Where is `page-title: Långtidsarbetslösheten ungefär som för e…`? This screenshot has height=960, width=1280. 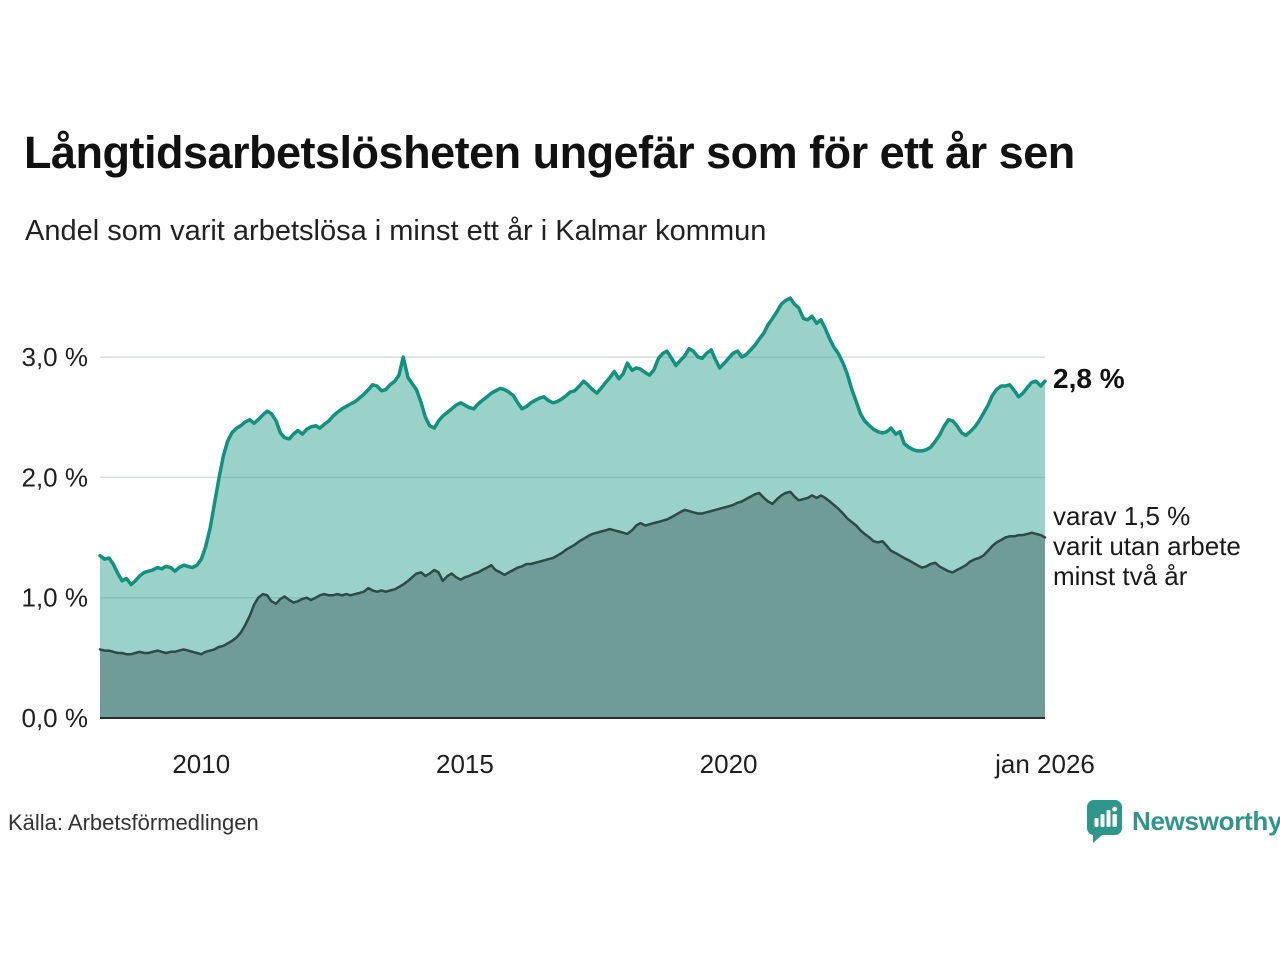
page-title: Långtidsarbetslösheten ungefär som för e… is located at coordinates (549, 152).